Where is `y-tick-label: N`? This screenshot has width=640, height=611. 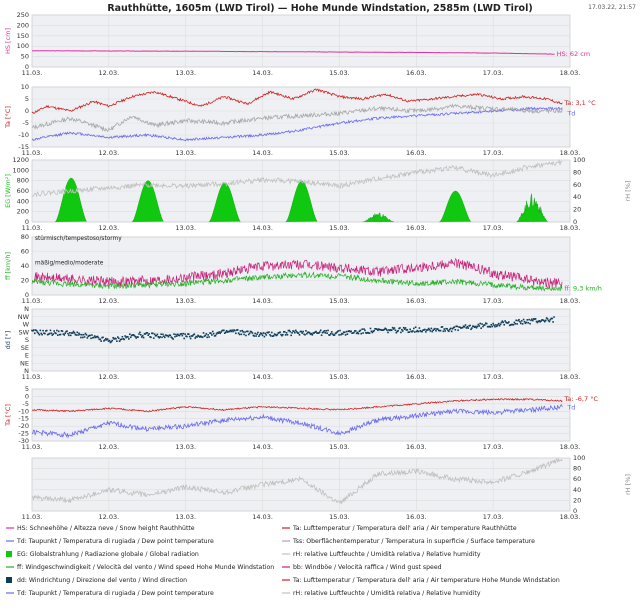
y-tick-label: N is located at coordinates (26, 371).